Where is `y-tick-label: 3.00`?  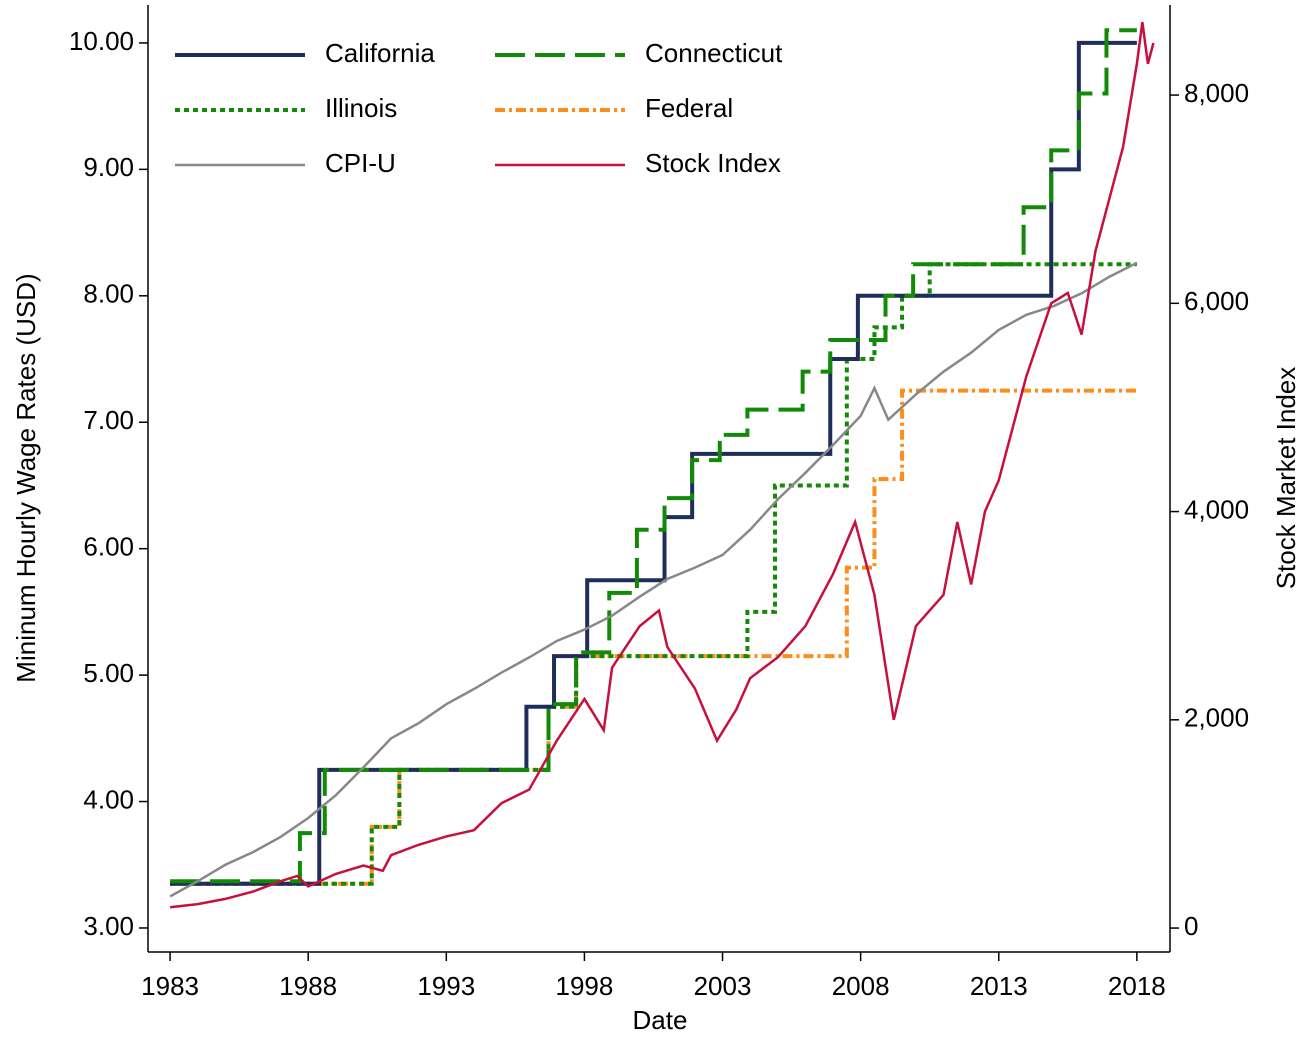 y-tick-label: 3.00 is located at coordinates (108, 926).